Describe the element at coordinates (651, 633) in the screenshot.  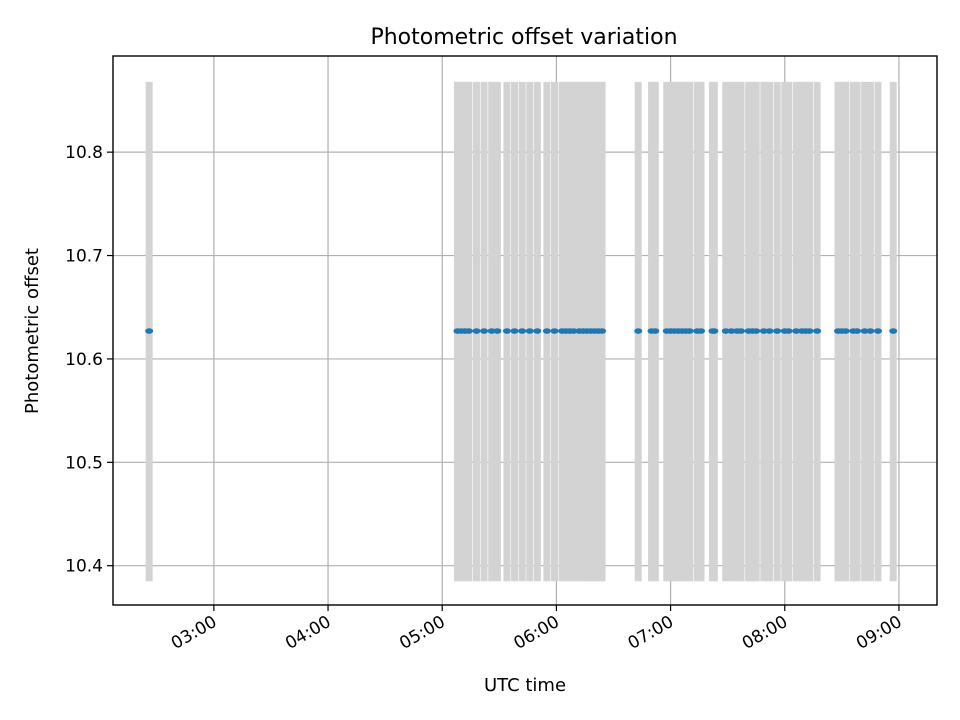
I see `x-tick-label: 07:00` at that location.